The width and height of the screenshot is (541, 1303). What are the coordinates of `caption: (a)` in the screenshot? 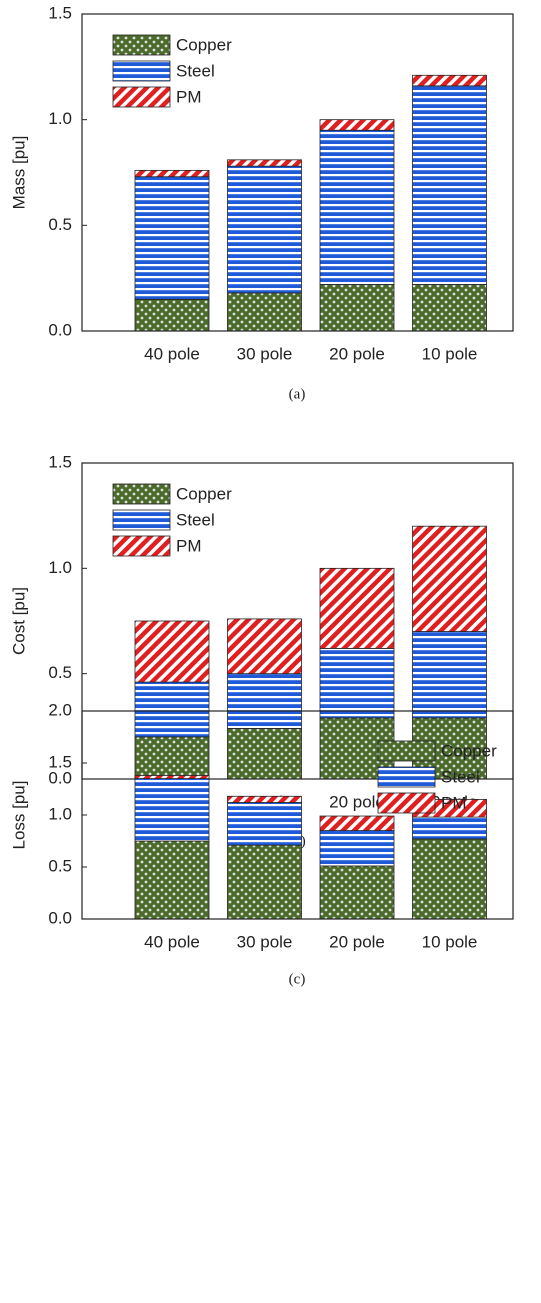 It's located at (297, 394).